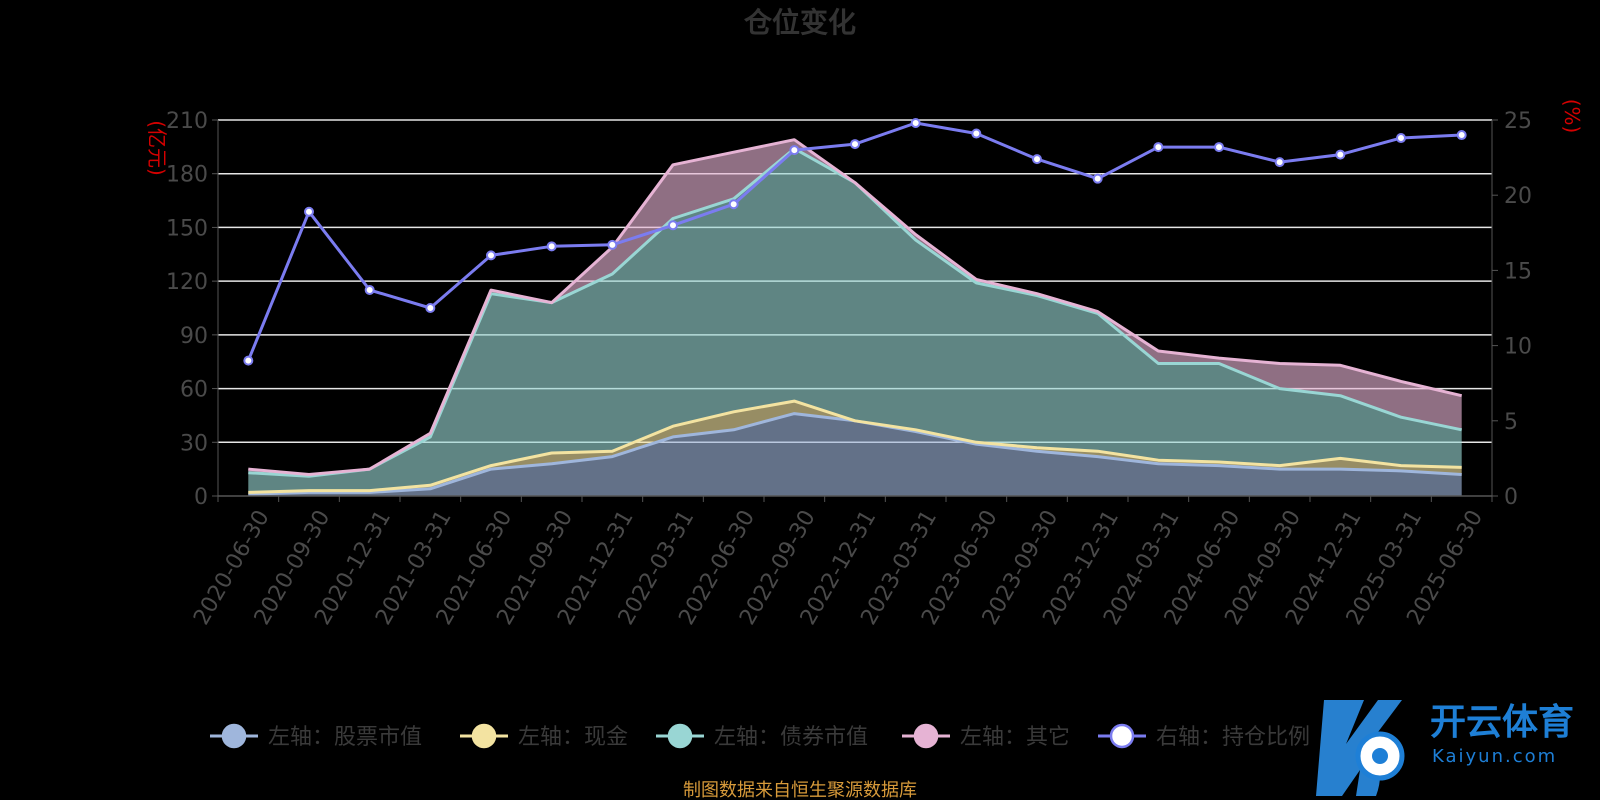  I want to click on left-tick-label: 180, so click(187, 175).